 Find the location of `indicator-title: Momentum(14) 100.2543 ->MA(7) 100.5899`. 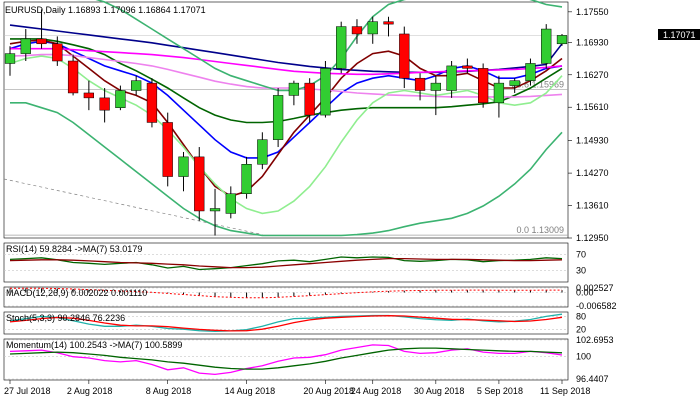

indicator-title: Momentum(14) 100.2543 ->MA(7) 100.5899 is located at coordinates (94, 345).